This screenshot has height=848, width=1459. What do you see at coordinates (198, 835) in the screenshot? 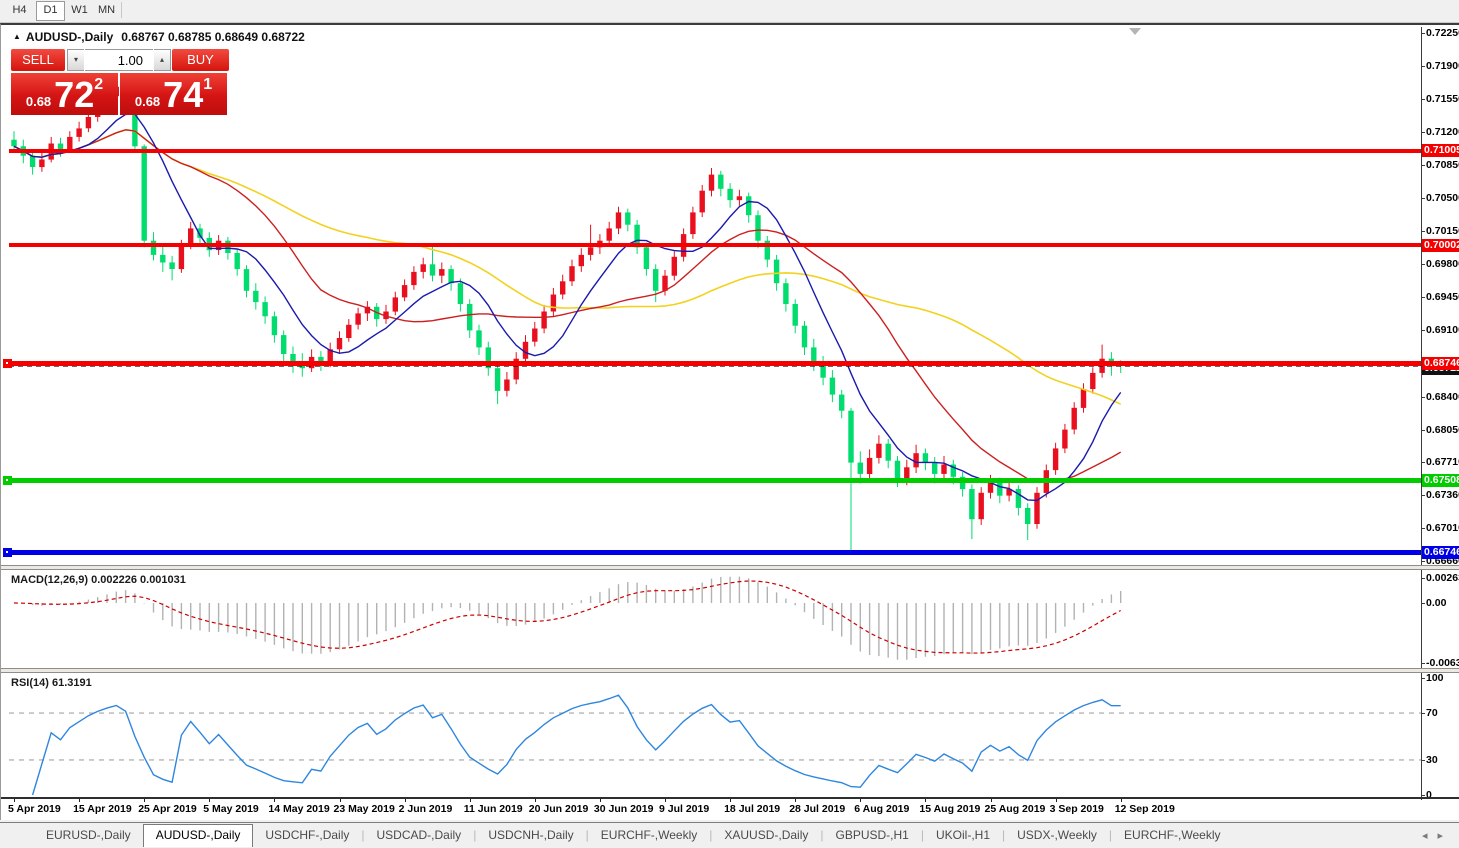
I see `chart-tab-audusd-daily: AUDUSD-,Daily` at bounding box center [198, 835].